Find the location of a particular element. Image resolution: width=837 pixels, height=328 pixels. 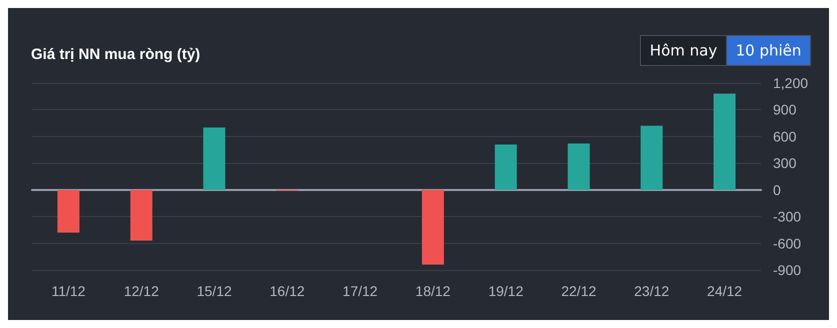

y-tick-label: 600 is located at coordinates (785, 136).